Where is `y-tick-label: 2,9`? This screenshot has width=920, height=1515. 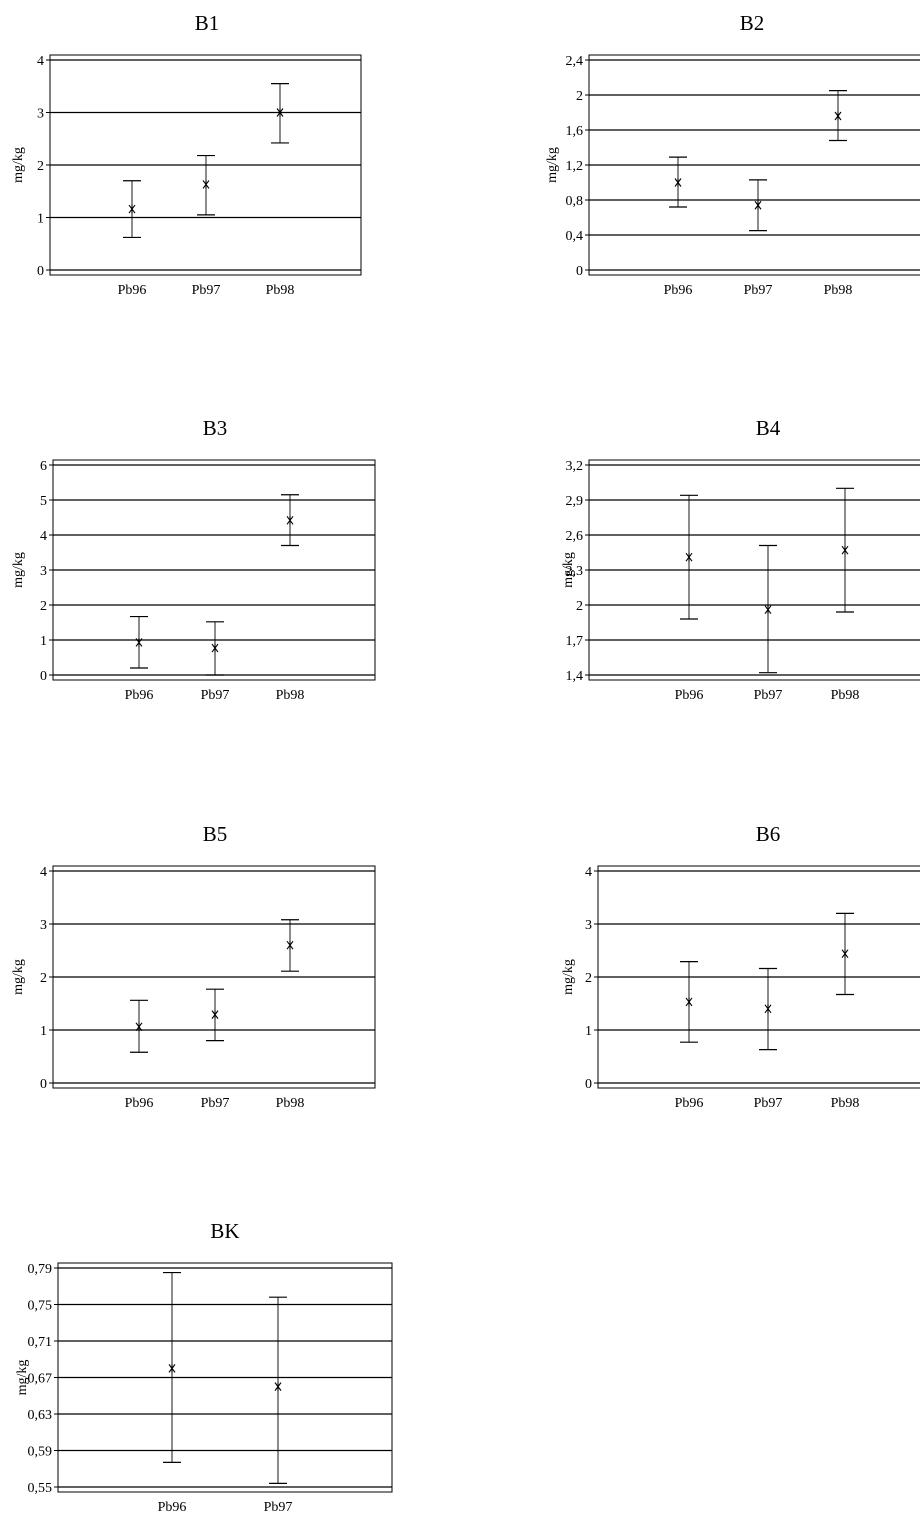 y-tick-label: 2,9 is located at coordinates (575, 501).